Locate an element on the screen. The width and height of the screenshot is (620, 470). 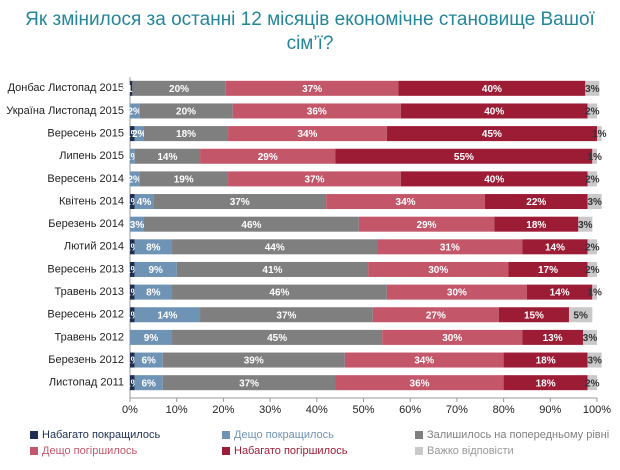
x-tick-label: 60% is located at coordinates (410, 410).